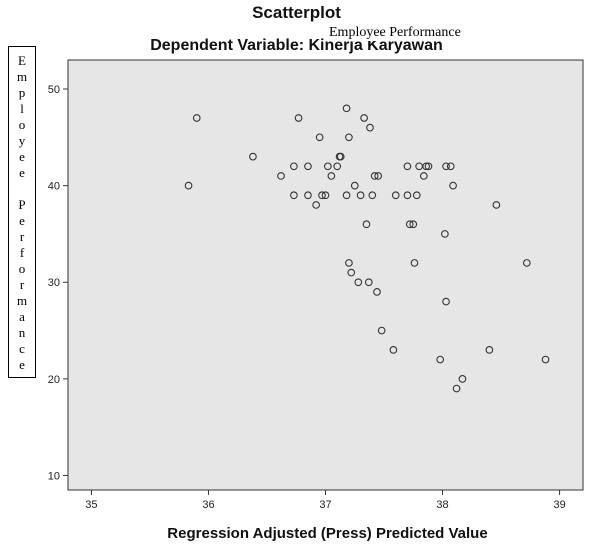 The image size is (593, 552). What do you see at coordinates (54, 380) in the screenshot?
I see `y-tick-label: 20` at bounding box center [54, 380].